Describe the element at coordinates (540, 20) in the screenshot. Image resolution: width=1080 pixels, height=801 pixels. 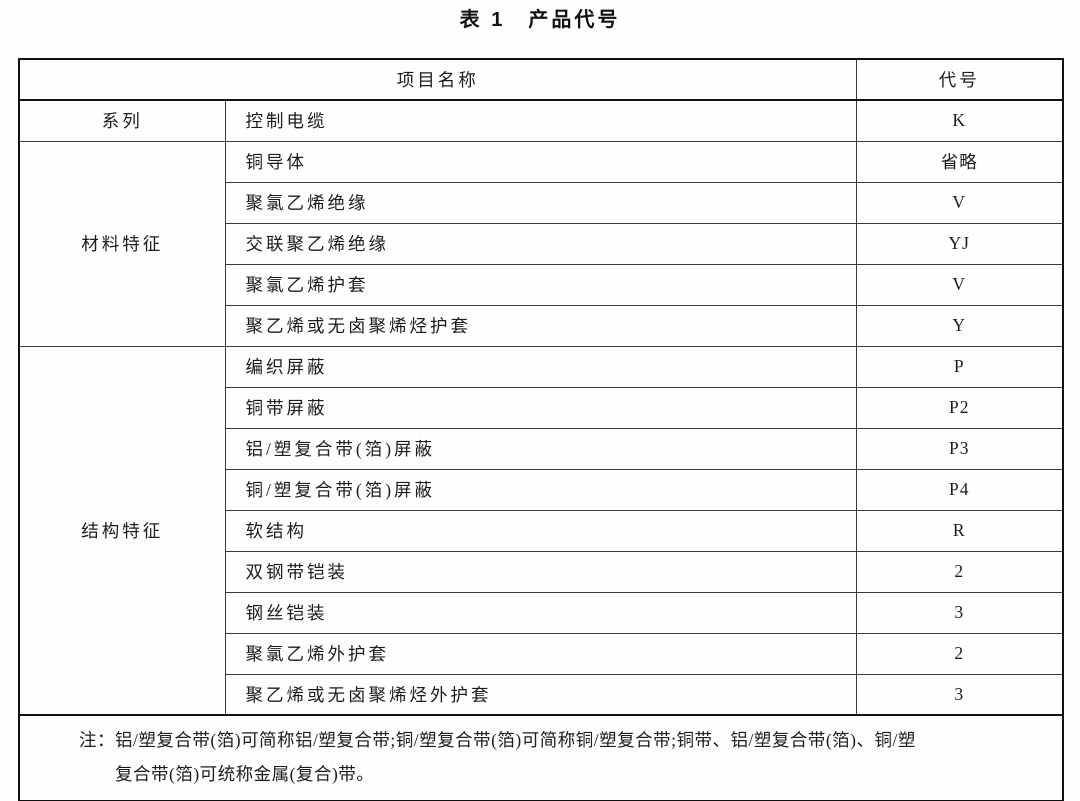
I see `table-title: 表 1 产品代号` at that location.